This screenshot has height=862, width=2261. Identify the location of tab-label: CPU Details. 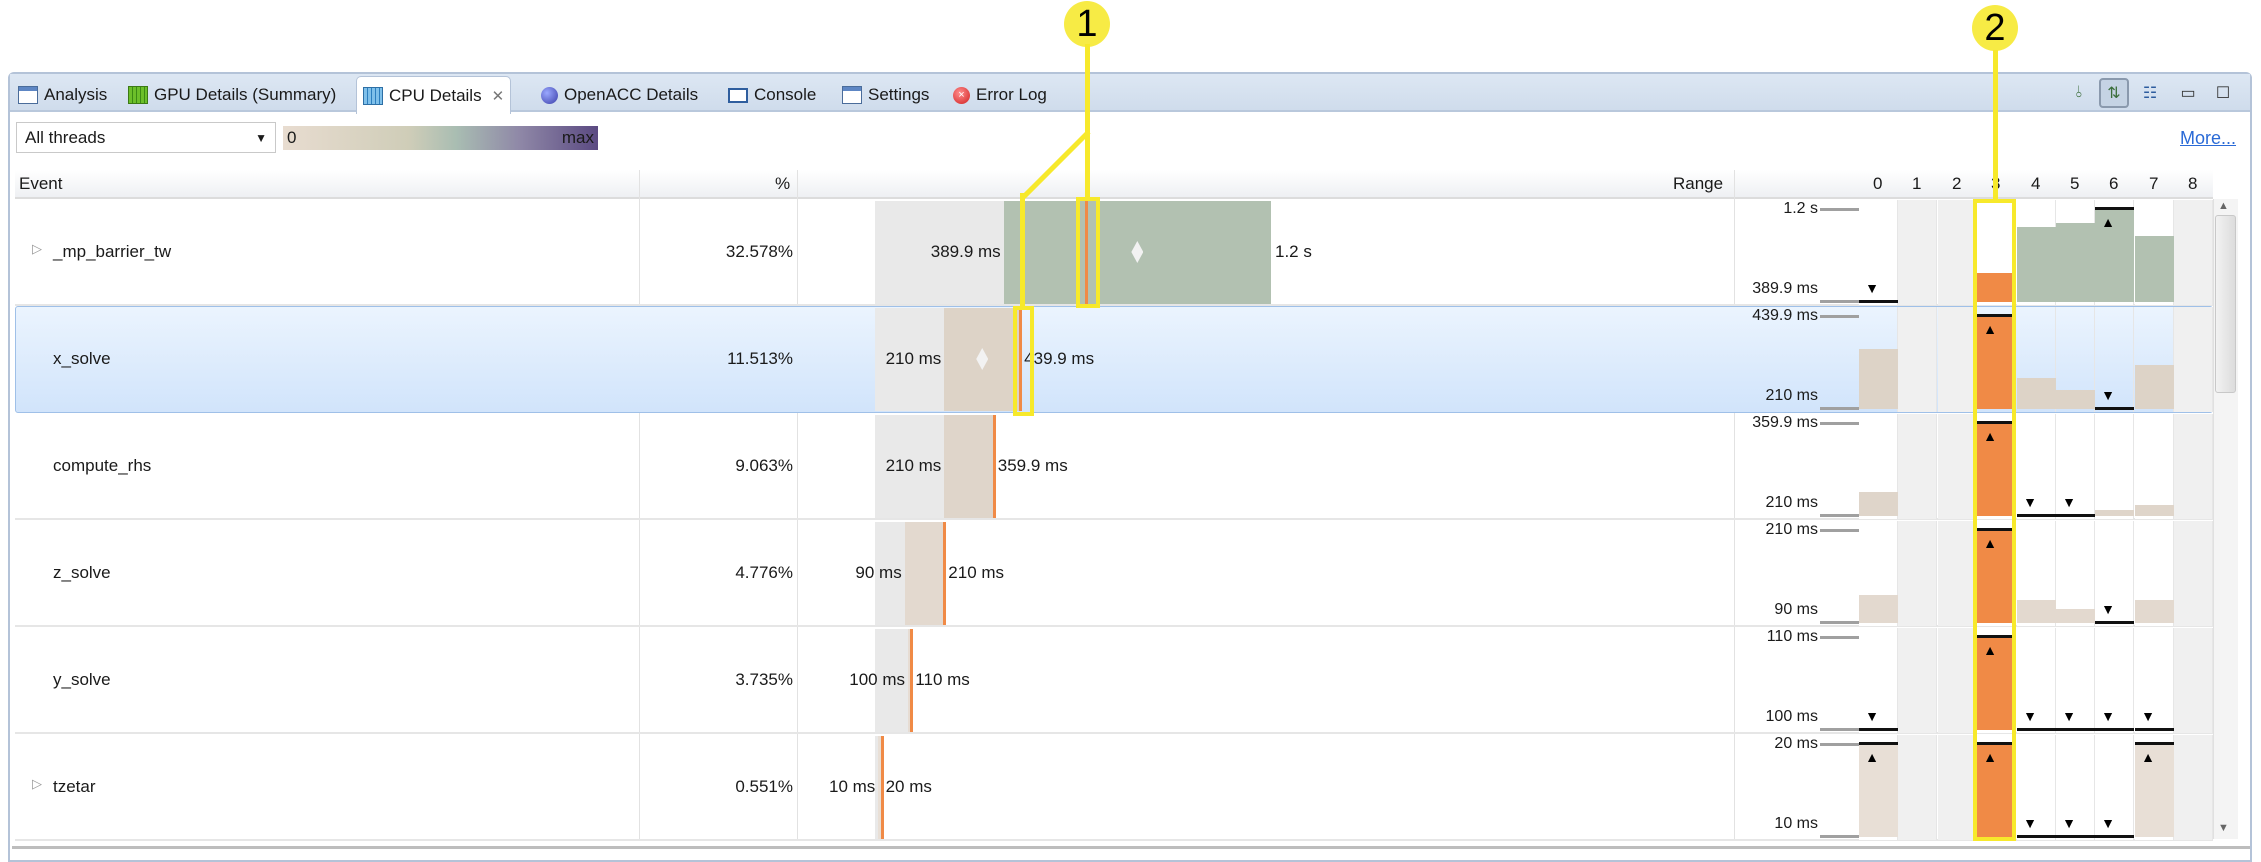
(435, 95).